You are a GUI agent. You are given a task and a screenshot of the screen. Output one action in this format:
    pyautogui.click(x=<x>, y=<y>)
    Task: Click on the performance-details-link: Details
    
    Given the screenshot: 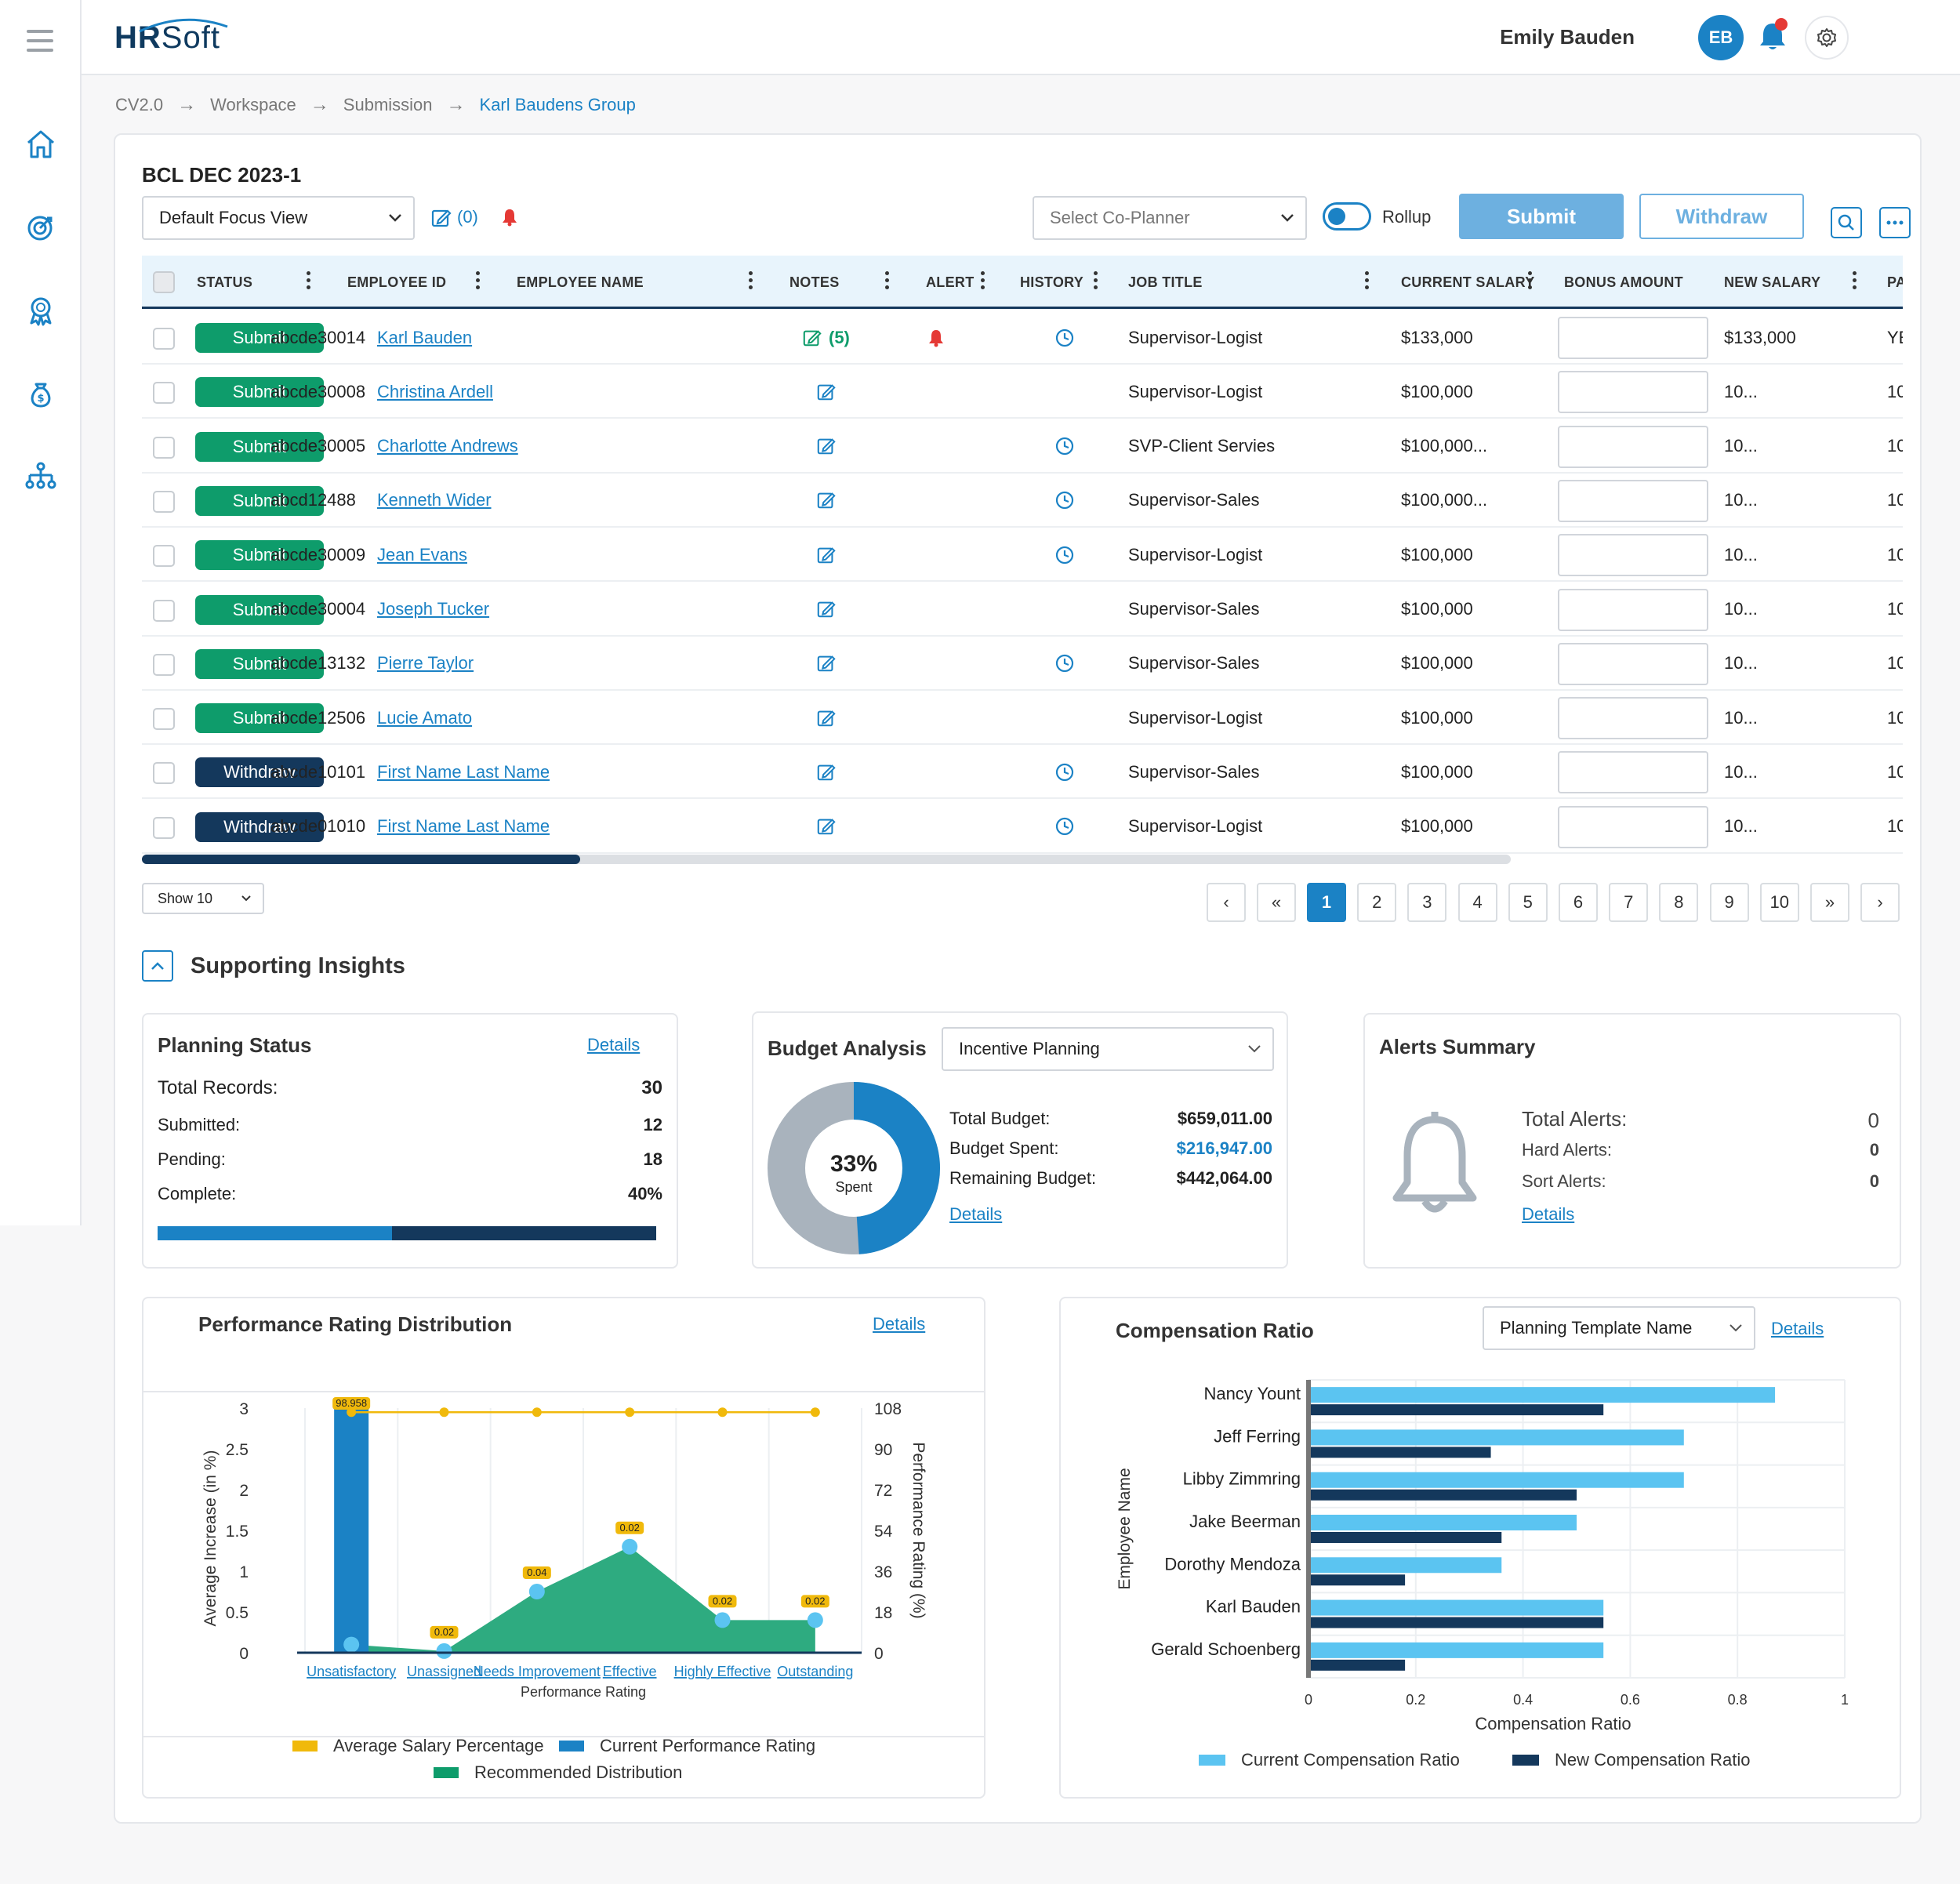 What is the action you would take?
    pyautogui.click(x=899, y=1324)
    